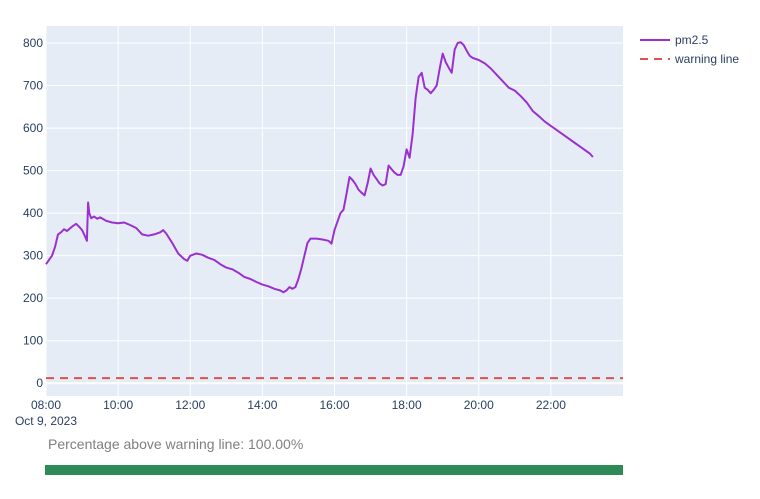 The height and width of the screenshot is (499, 760). I want to click on x-tick-label: 14:00, so click(262, 405).